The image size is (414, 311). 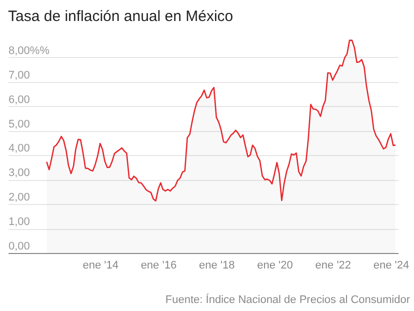 I want to click on y-tick-label: 2,00, so click(x=19, y=198).